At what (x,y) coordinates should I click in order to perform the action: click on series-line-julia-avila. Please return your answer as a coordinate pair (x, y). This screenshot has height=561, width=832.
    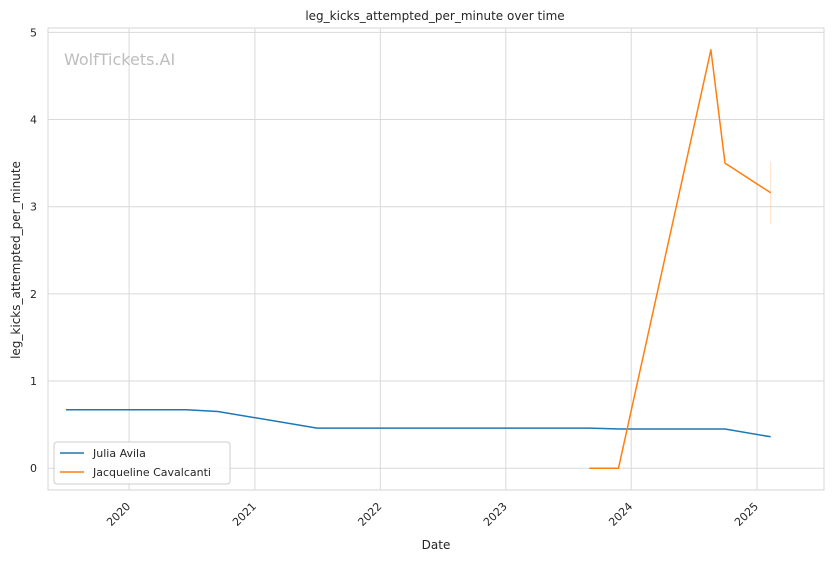
    Looking at the image, I should click on (418, 423).